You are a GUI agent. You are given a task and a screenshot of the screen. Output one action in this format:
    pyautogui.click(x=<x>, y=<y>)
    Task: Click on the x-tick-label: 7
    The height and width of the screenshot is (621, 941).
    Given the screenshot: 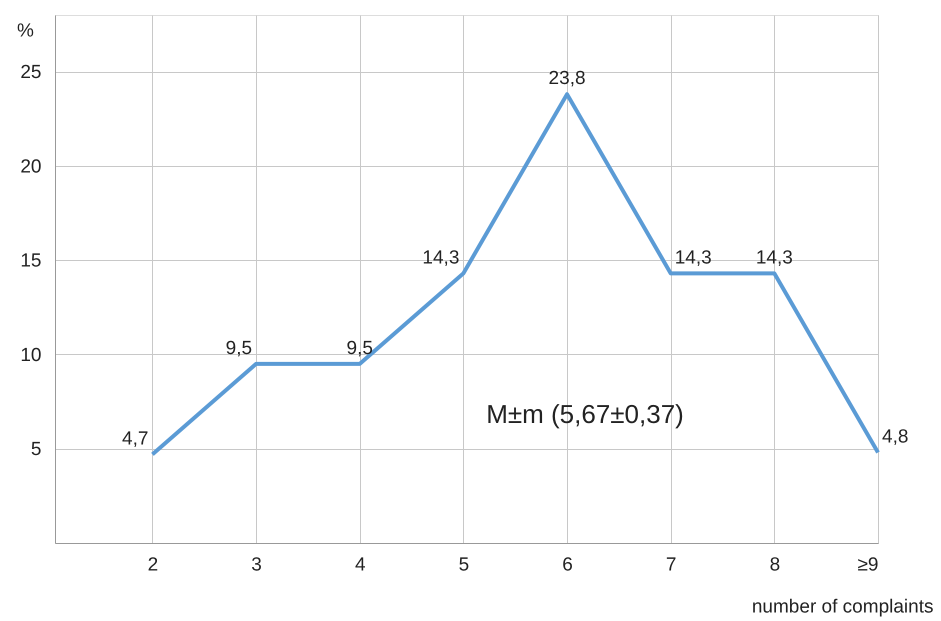 What is the action you would take?
    pyautogui.click(x=671, y=565)
    